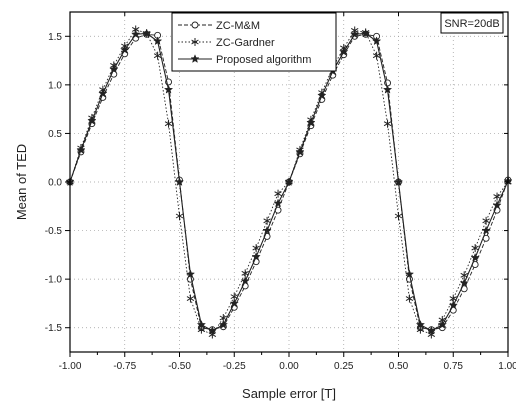 Image resolution: width=516 pixels, height=407 pixels. I want to click on y-tick-label: 1.0, so click(55, 85).